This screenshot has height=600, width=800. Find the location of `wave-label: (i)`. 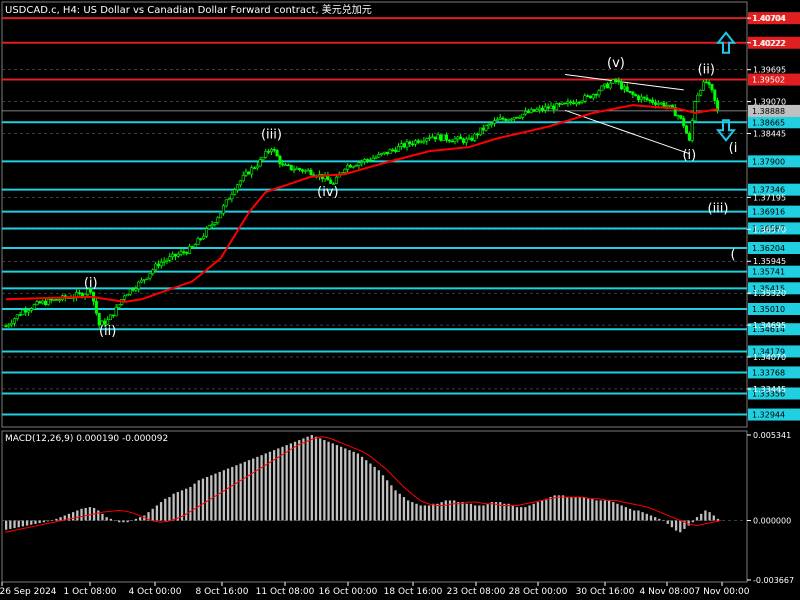

wave-label: (i) is located at coordinates (689, 155).